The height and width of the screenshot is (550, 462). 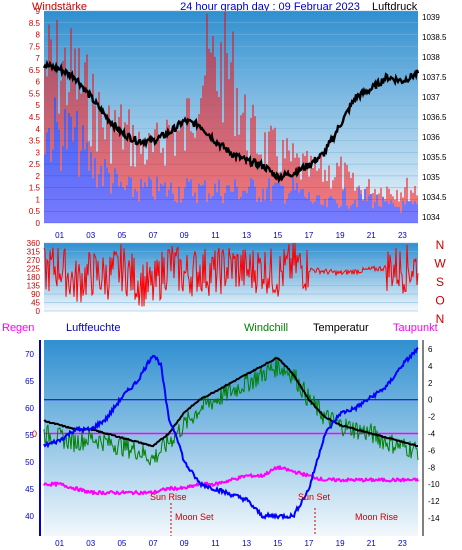 What do you see at coordinates (231, 480) in the screenshot?
I see `dewpoint-line` at bounding box center [231, 480].